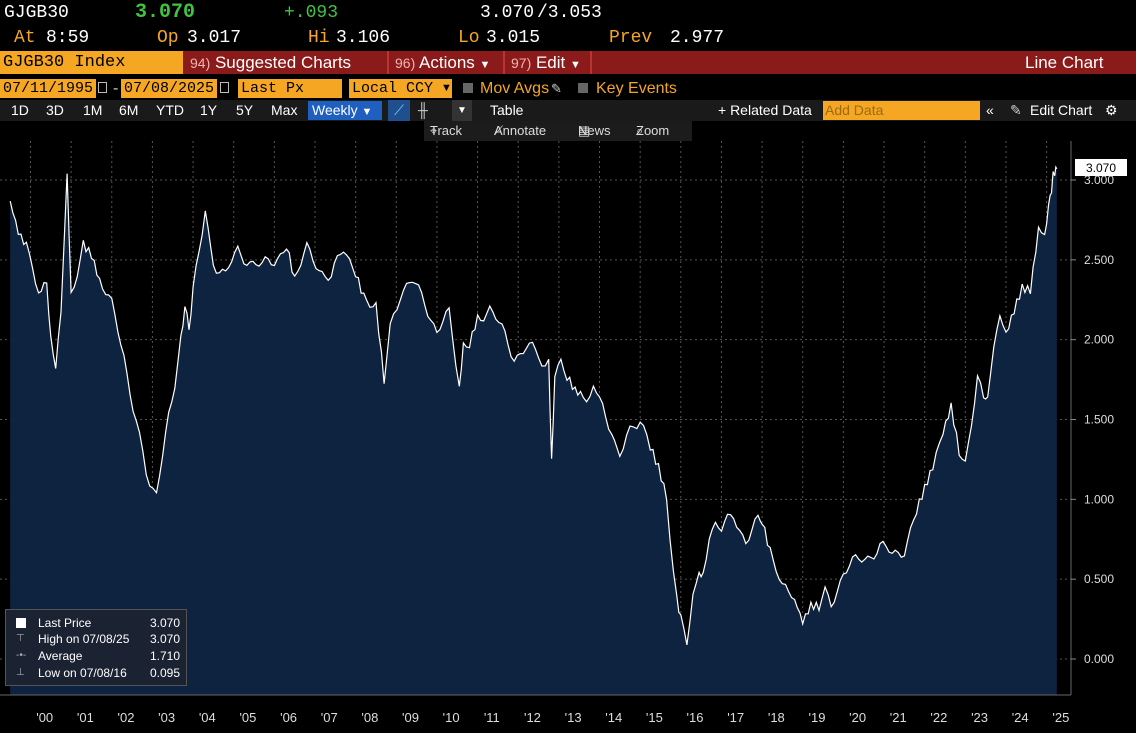 The width and height of the screenshot is (1136, 733). I want to click on range-6m-button: 6M, so click(129, 110).